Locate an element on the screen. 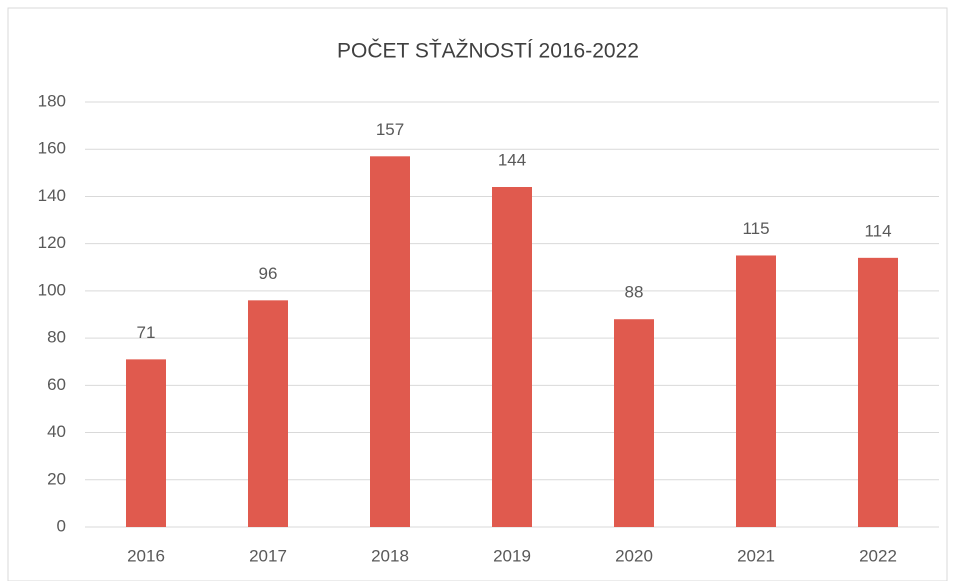 This screenshot has height=581, width=955. y-tick-label: 40 is located at coordinates (56, 431).